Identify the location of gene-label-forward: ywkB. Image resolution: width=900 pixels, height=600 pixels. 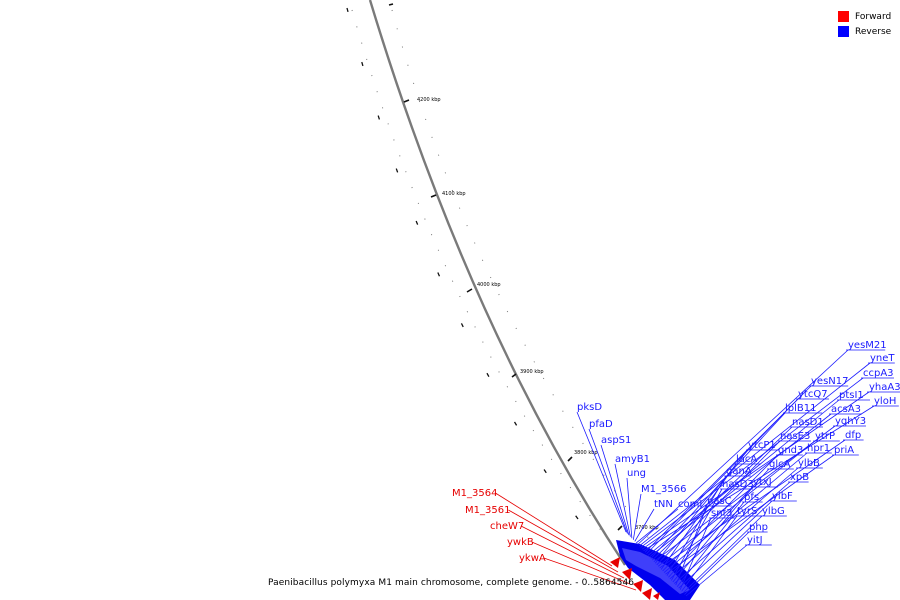
(520, 542).